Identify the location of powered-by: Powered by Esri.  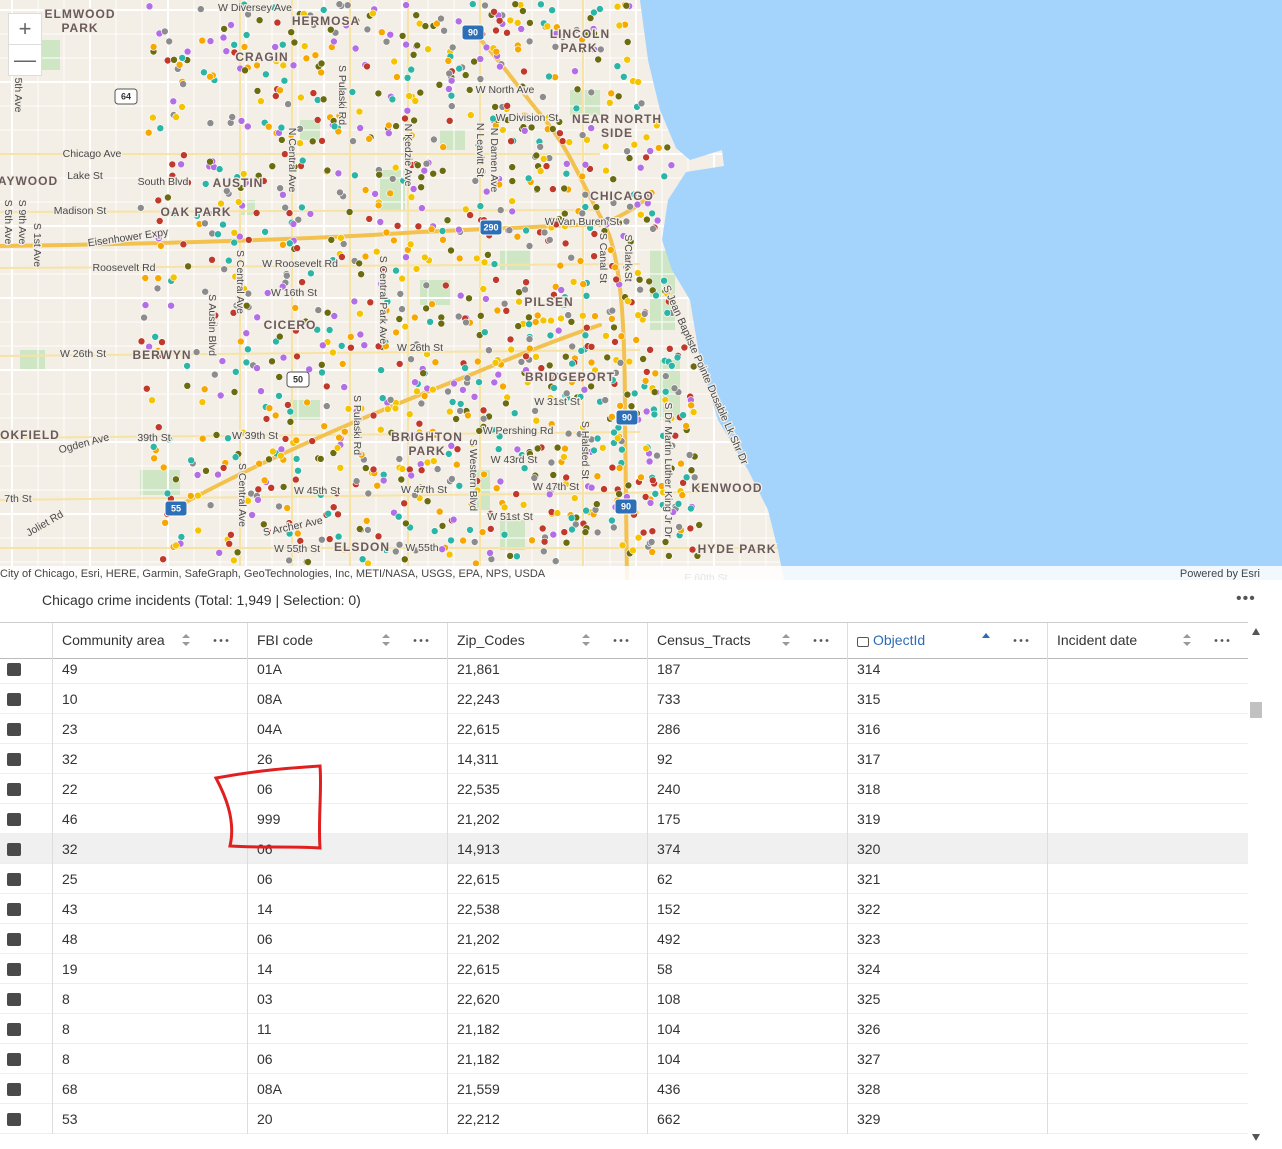
(1220, 574).